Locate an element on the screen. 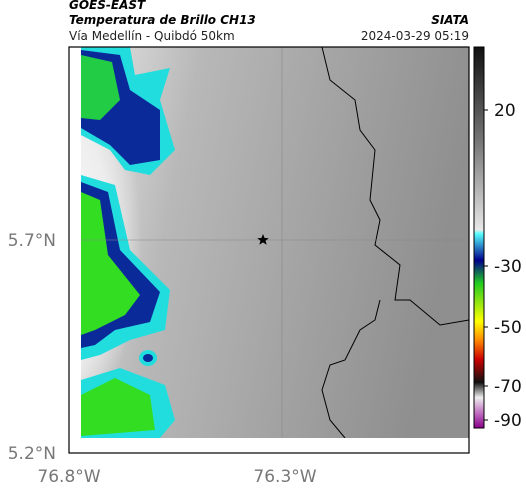  colorbar-tick-label: -90 is located at coordinates (508, 421).